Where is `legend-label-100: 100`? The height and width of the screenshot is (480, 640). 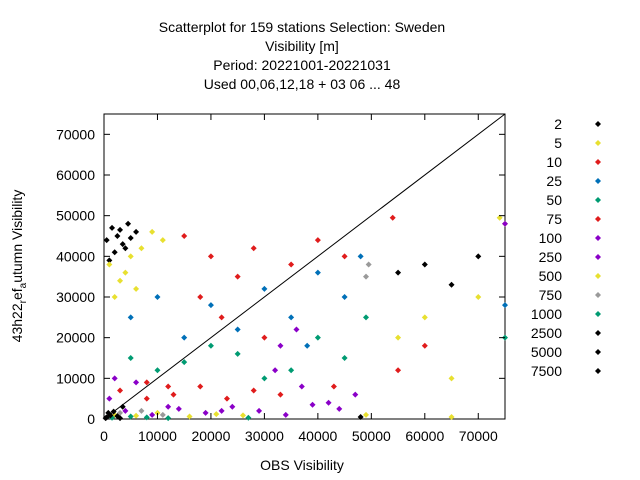
legend-label-100: 100 is located at coordinates (551, 238).